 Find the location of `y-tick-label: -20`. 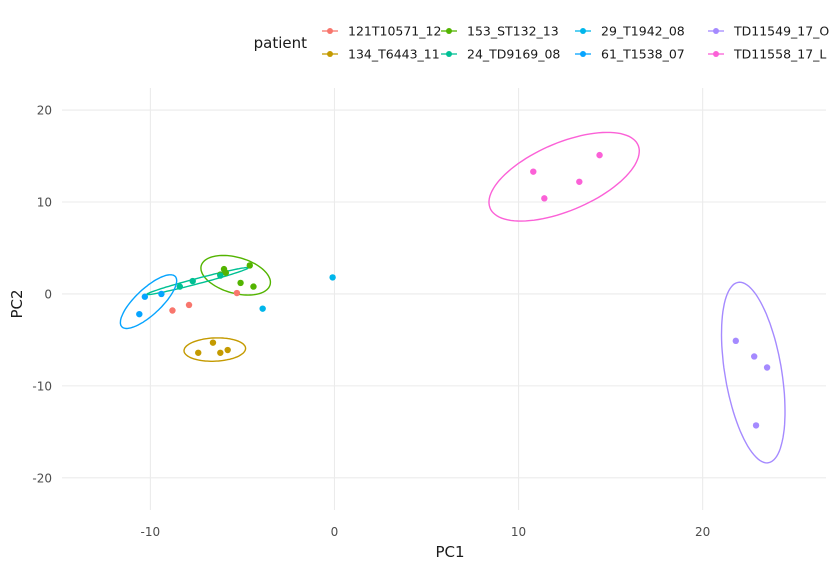

y-tick-label: -20 is located at coordinates (42, 478).